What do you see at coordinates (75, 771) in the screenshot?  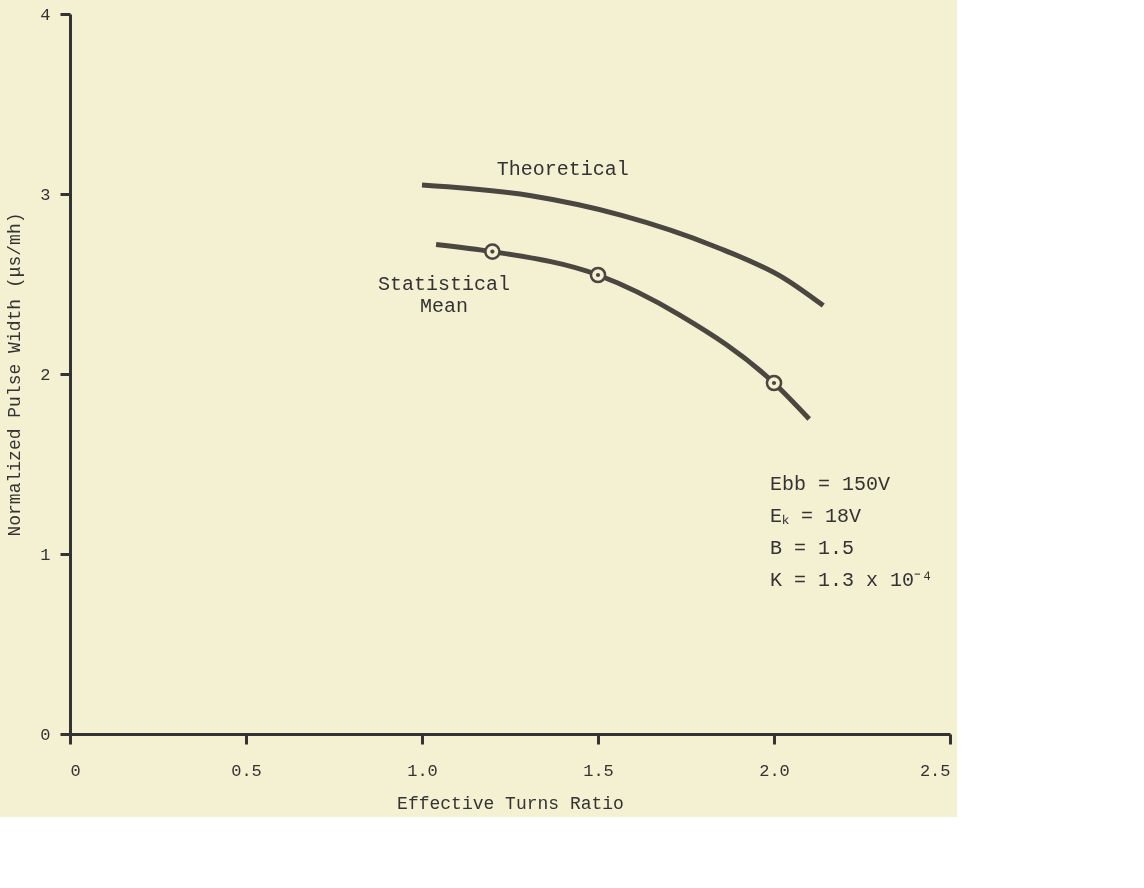 I see `x-tick-label: 0` at bounding box center [75, 771].